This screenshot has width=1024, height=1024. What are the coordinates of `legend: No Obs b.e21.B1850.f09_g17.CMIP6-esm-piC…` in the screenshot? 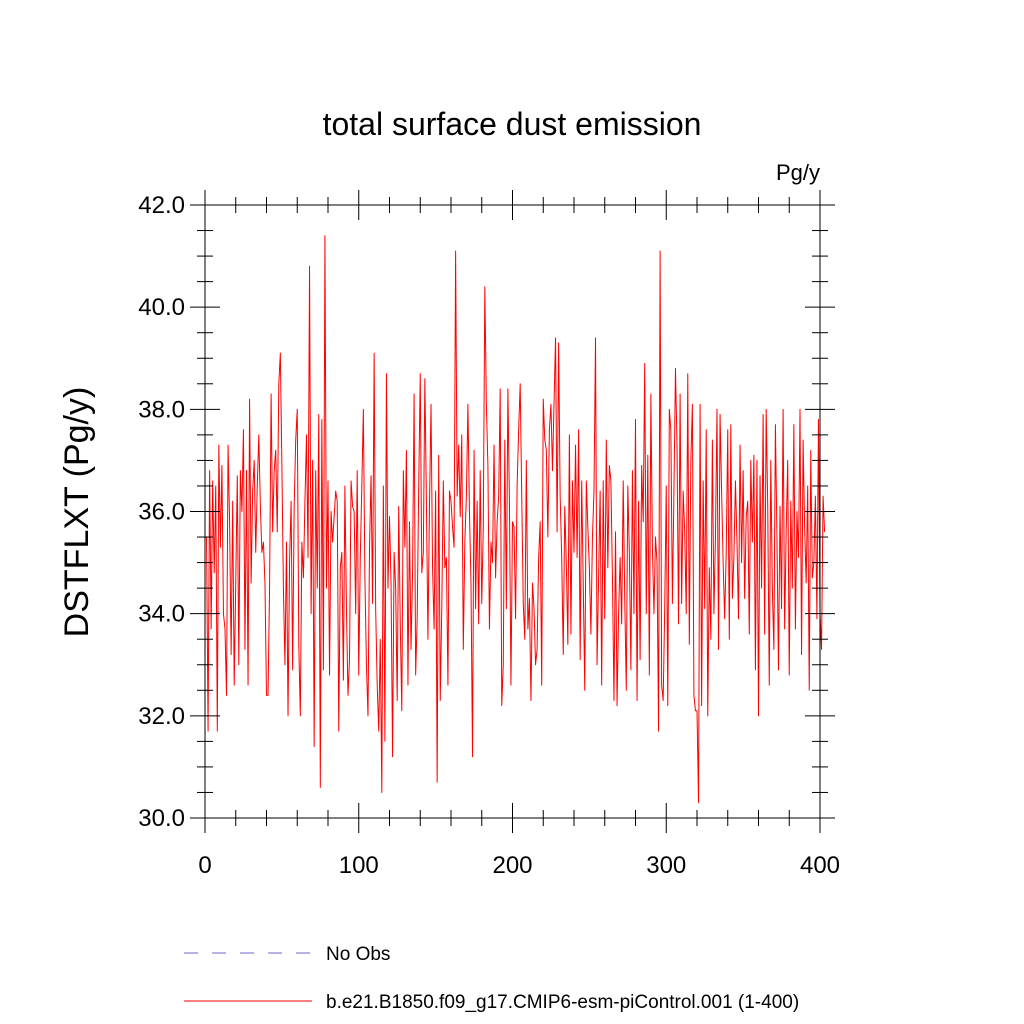 It's located at (491, 978).